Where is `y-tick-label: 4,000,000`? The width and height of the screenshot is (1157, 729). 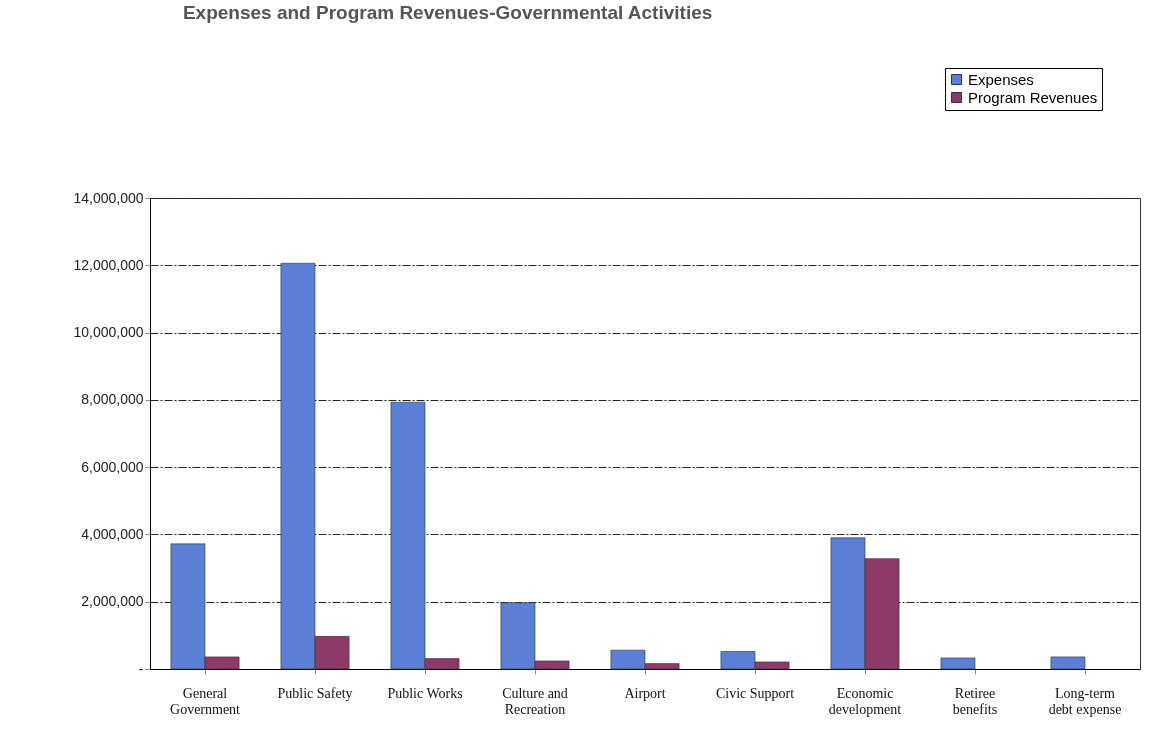
y-tick-label: 4,000,000 is located at coordinates (112, 533).